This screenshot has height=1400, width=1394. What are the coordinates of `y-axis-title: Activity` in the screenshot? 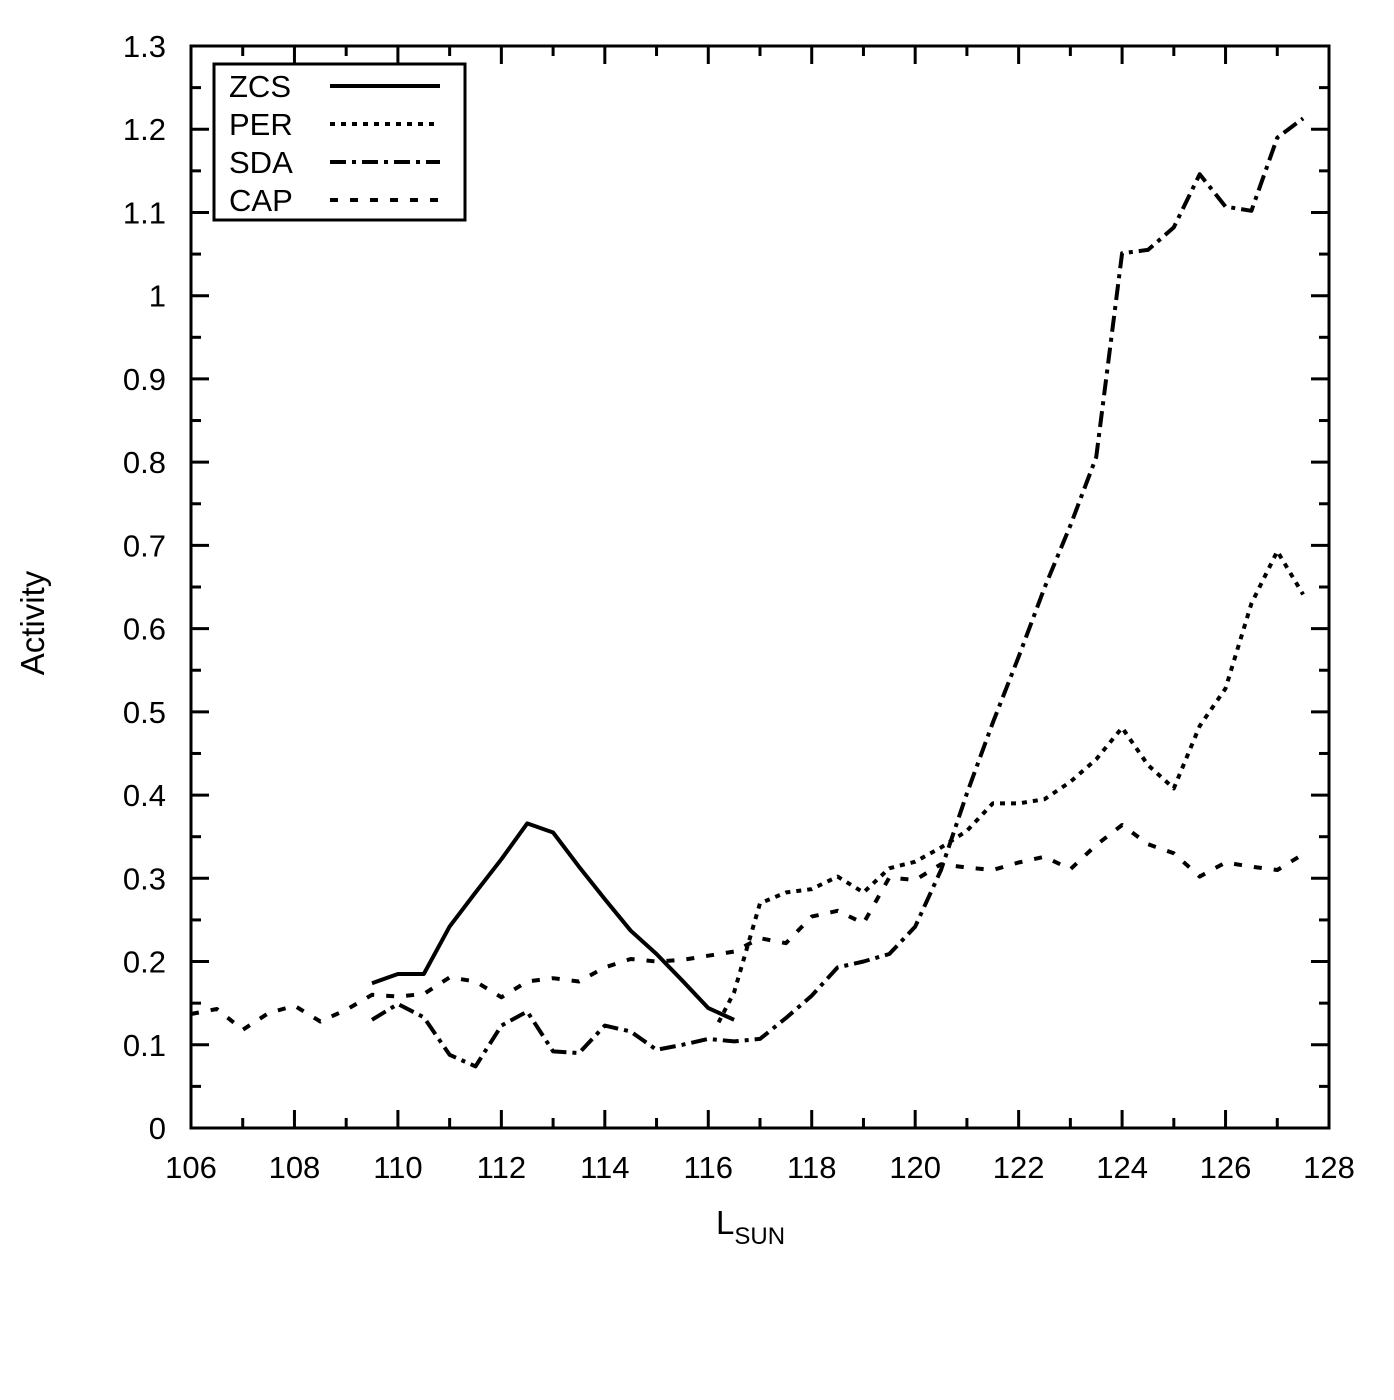 It's located at (32, 622).